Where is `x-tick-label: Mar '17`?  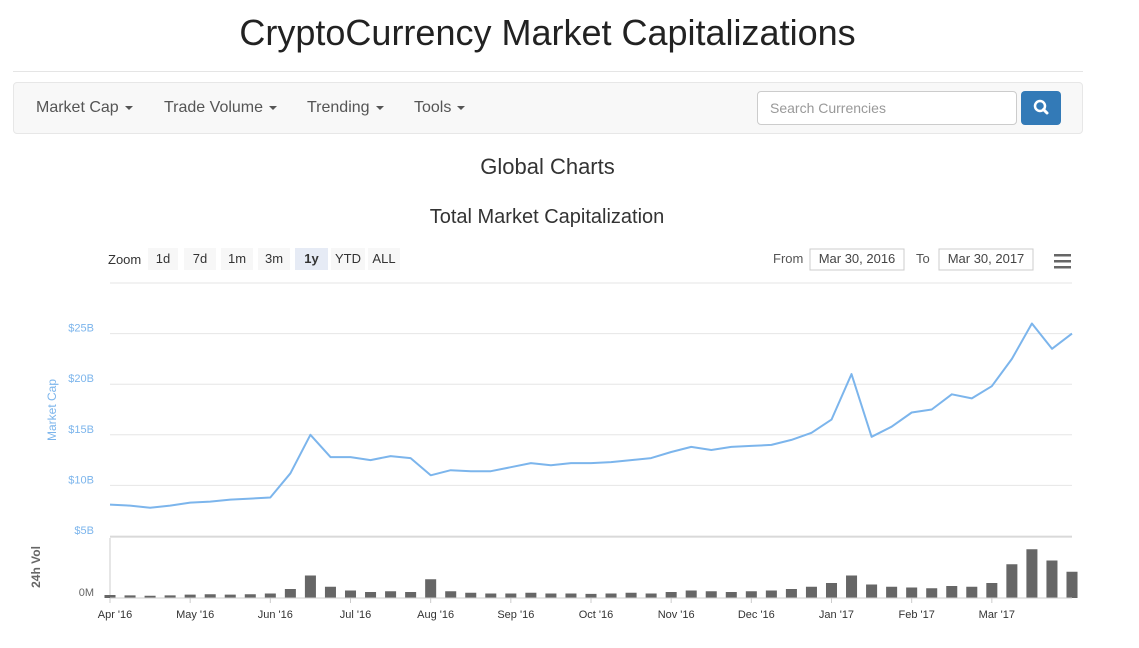 x-tick-label: Mar '17 is located at coordinates (997, 615).